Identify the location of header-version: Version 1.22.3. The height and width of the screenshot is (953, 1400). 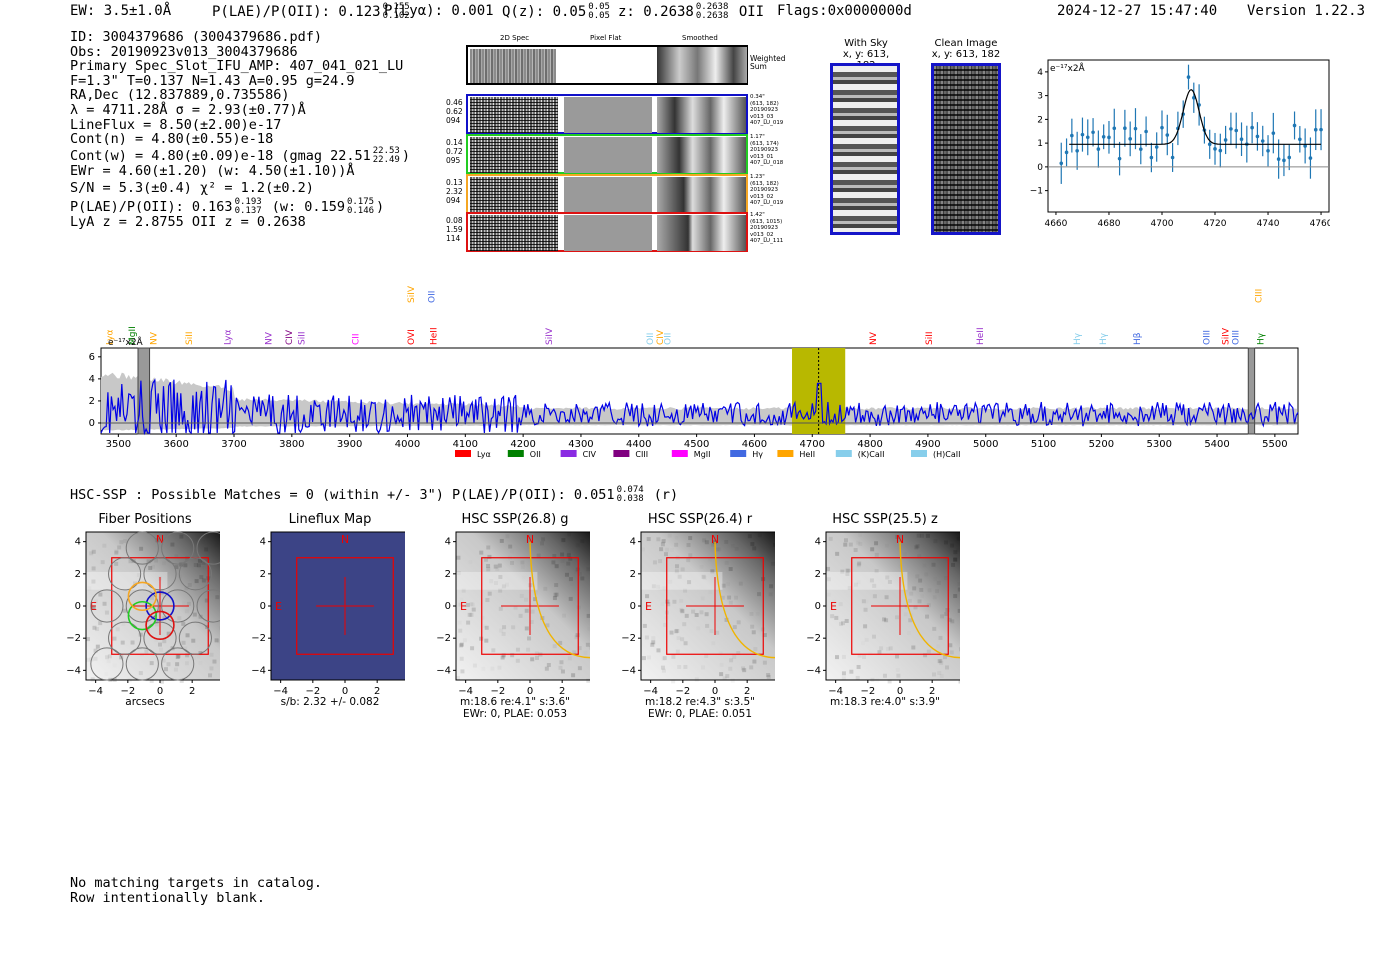
(1306, 11).